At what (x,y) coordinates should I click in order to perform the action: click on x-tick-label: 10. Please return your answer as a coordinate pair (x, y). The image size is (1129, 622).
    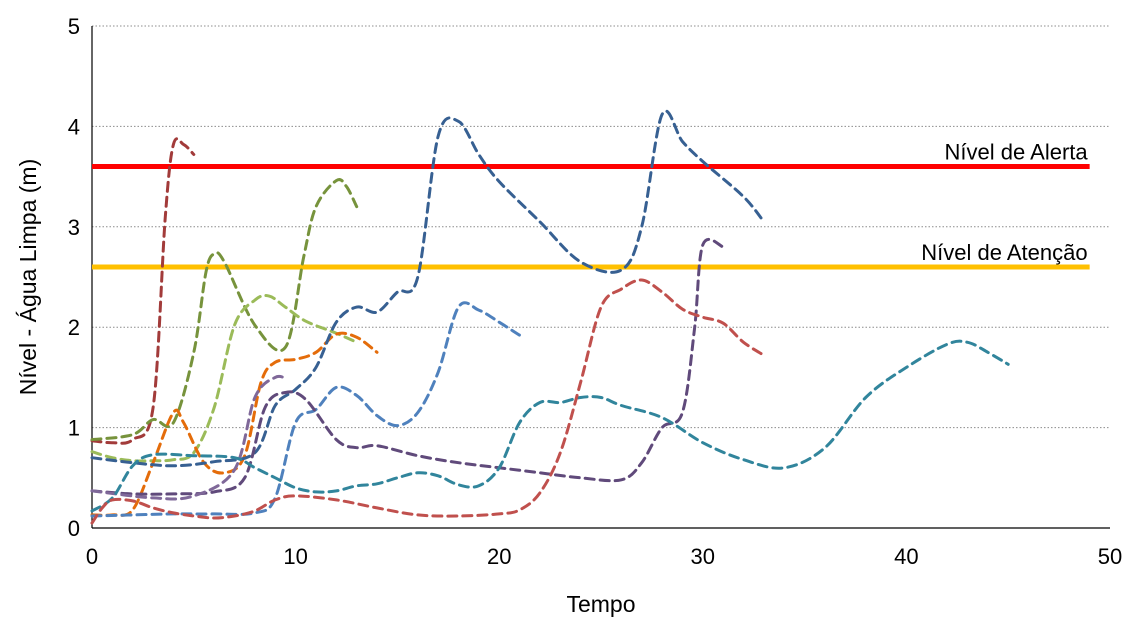
    Looking at the image, I should click on (295, 556).